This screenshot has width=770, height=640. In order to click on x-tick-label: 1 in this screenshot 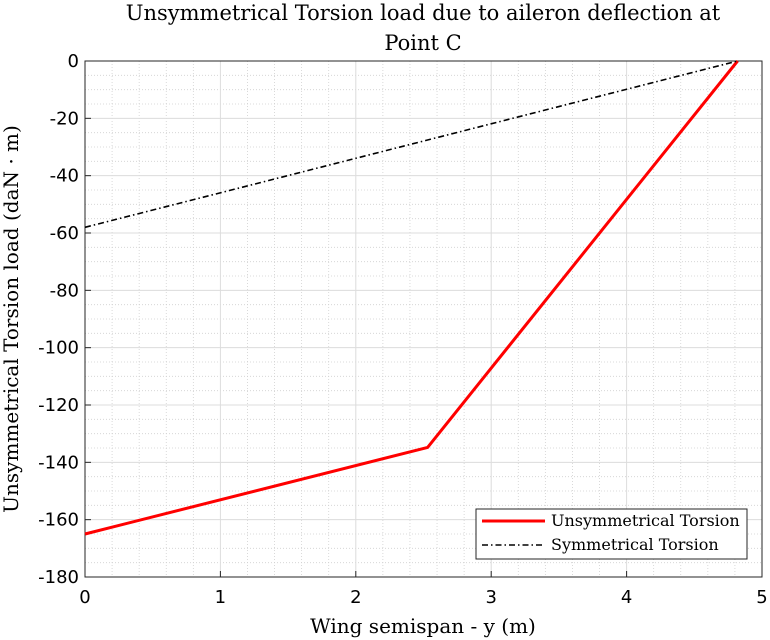, I will do `click(220, 597)`.